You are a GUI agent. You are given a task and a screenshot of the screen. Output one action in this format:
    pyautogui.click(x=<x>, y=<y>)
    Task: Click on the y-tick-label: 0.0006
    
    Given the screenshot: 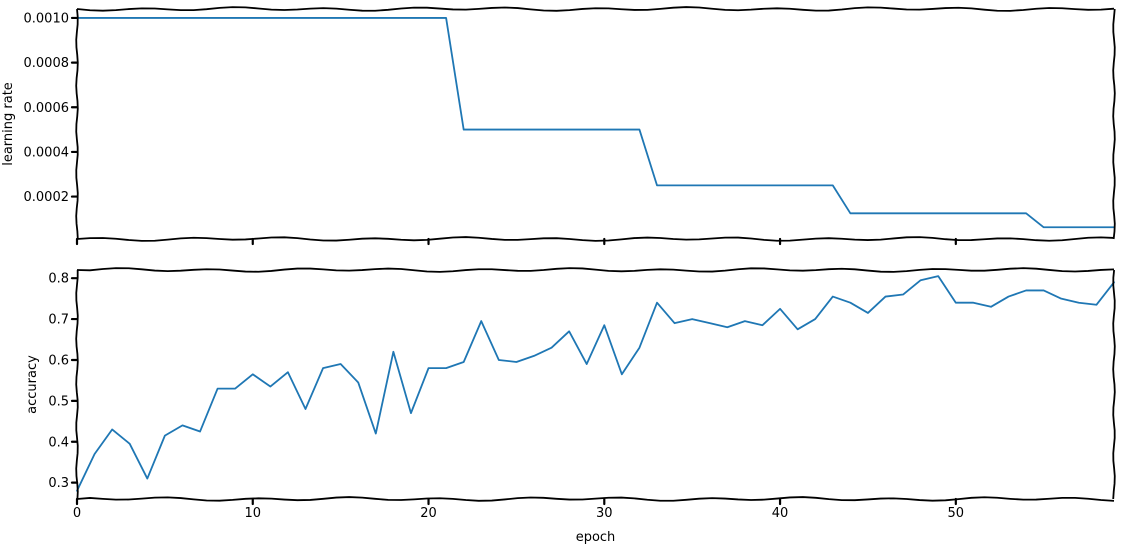 What is the action you would take?
    pyautogui.click(x=47, y=108)
    